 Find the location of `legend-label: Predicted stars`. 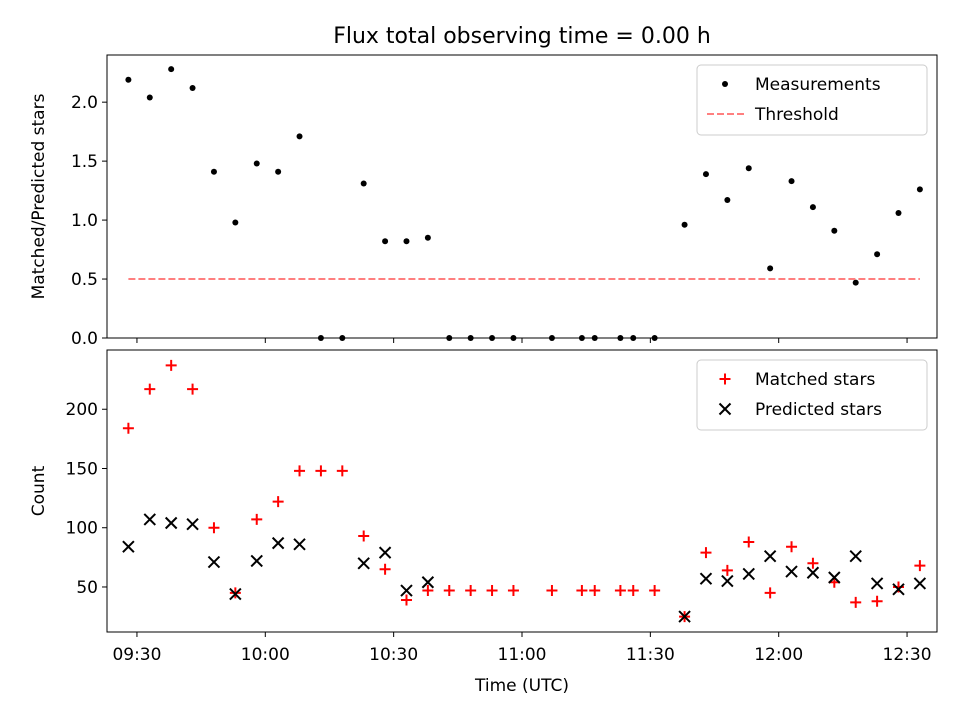

legend-label: Predicted stars is located at coordinates (818, 410).